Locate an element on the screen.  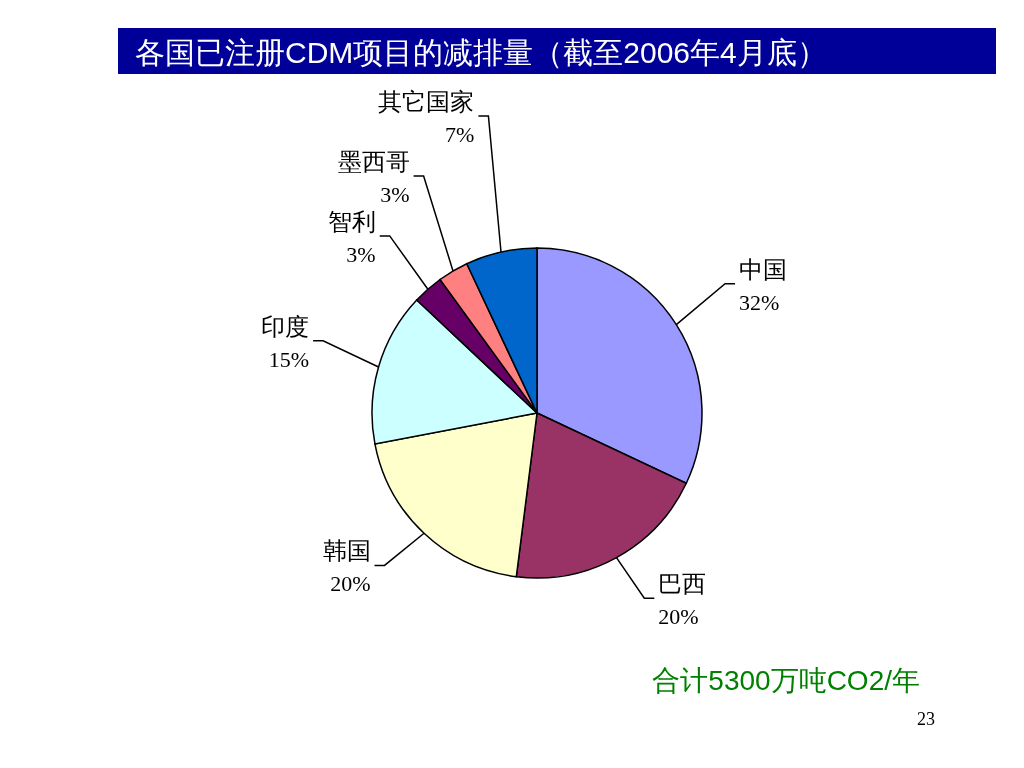
slice-label: 墨西哥 is located at coordinates (373, 161).